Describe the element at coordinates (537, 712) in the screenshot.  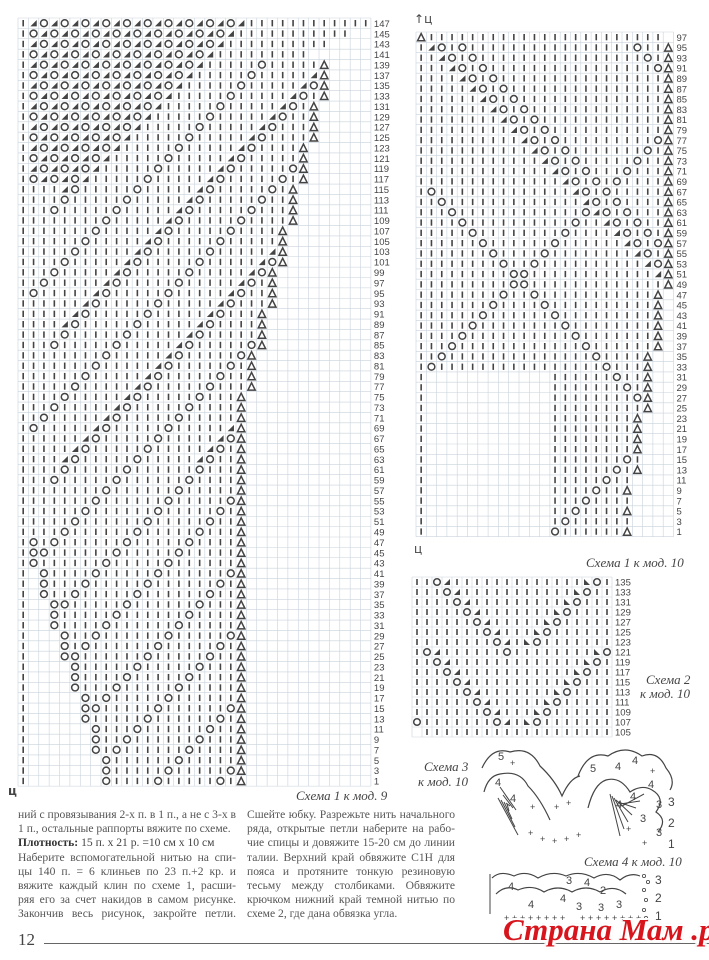
I see `right-decrease-symbol` at that location.